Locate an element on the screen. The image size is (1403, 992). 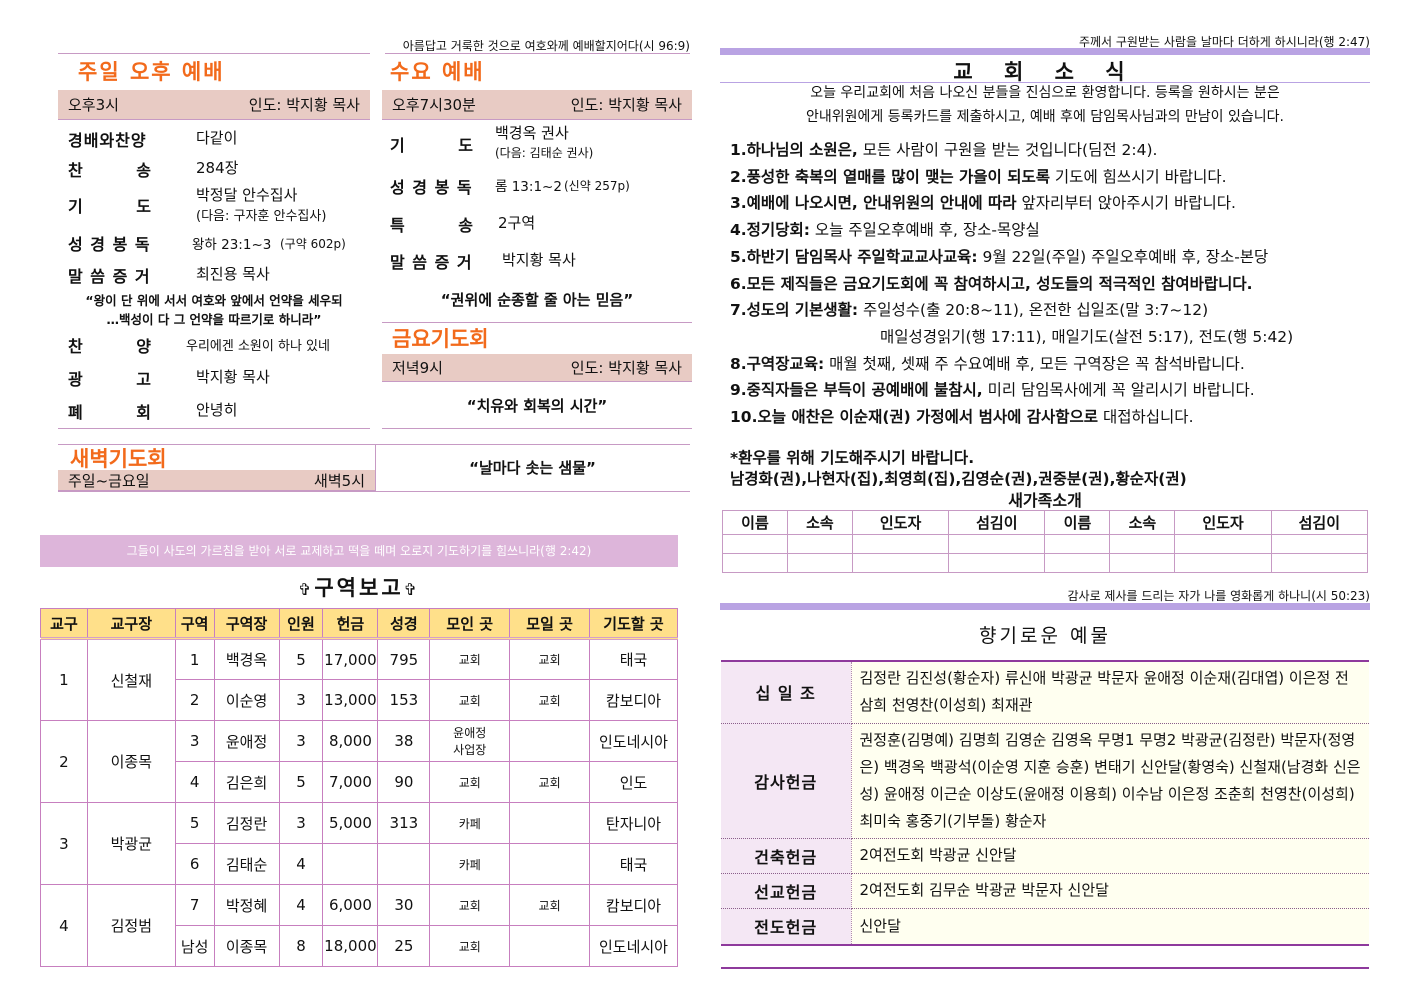
table-row: 남성 이종목 8 18,000 25 교회 인도네시아 is located at coordinates (359, 946).